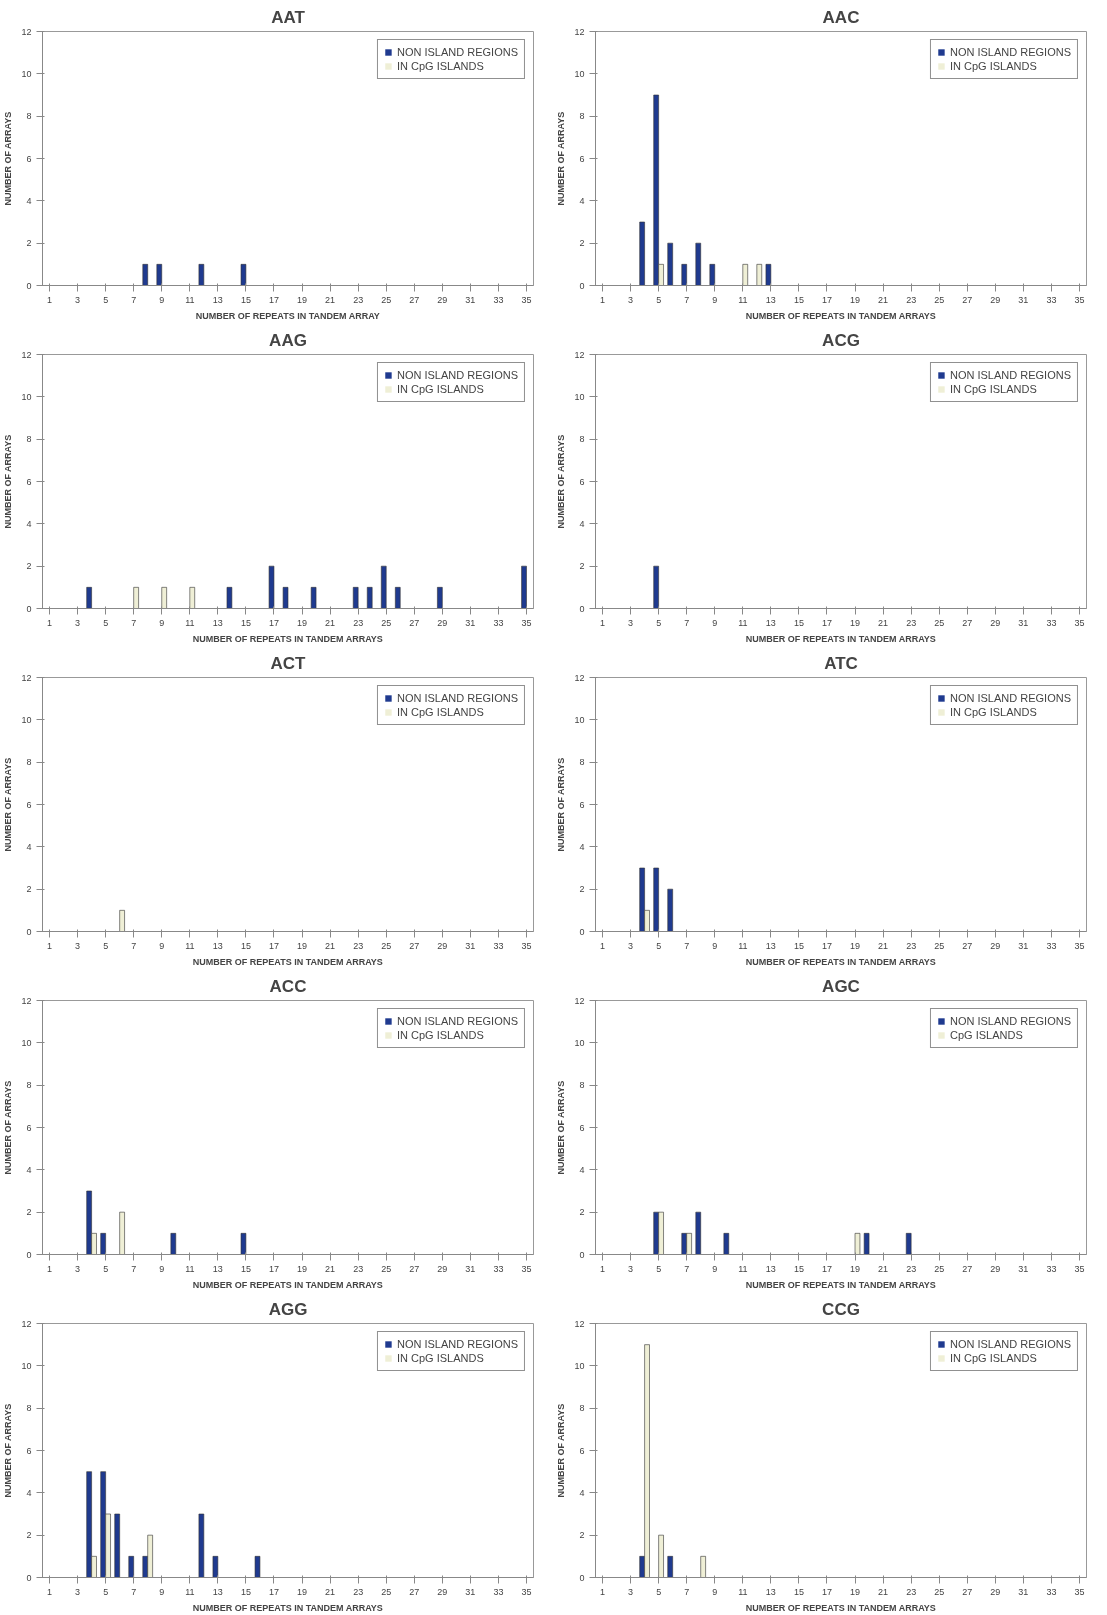 This screenshot has height=1615, width=1107. I want to click on y-tick-label: 10, so click(579, 719).